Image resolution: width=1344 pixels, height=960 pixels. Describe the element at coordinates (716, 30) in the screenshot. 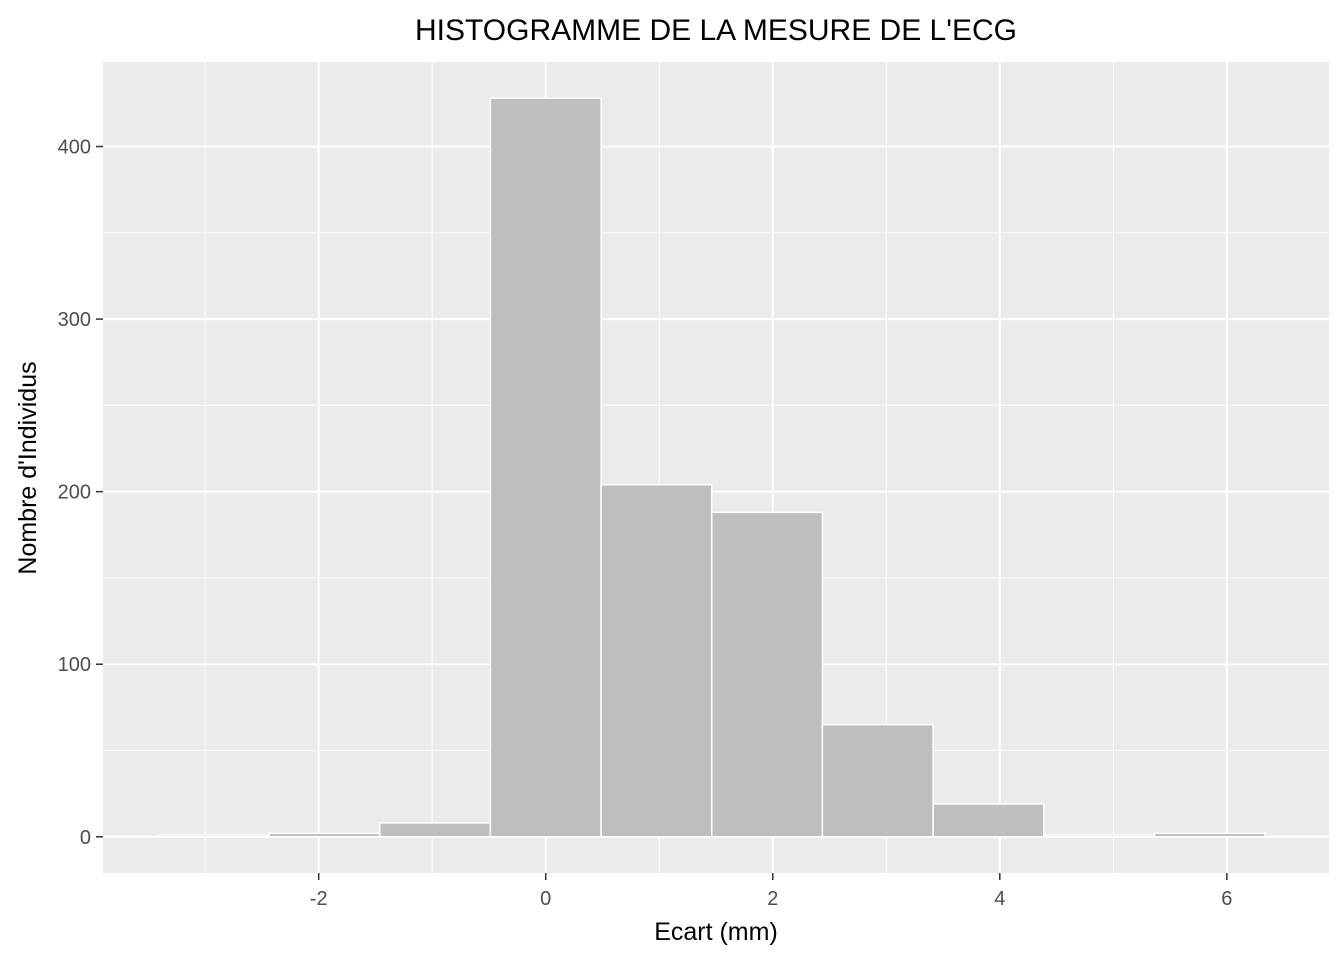

I see `chart-title: HISTOGRAMME DE LA MESURE DE L'ECG` at that location.